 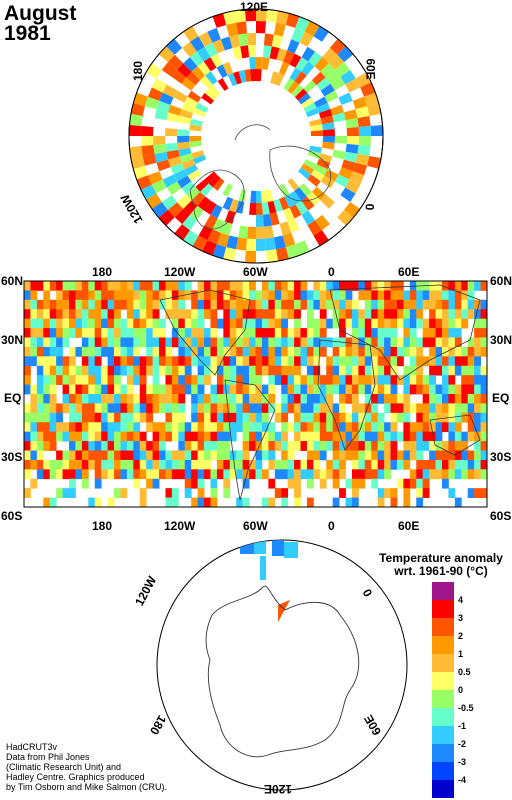 What do you see at coordinates (461, 636) in the screenshot?
I see `legend-tick: 2` at bounding box center [461, 636].